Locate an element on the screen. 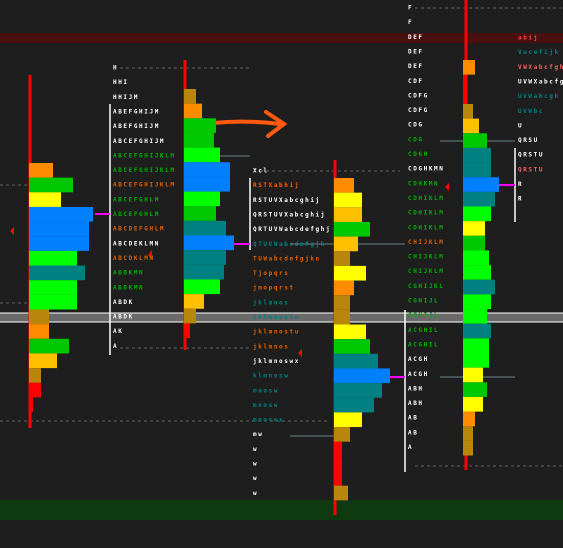 This screenshot has width=563, height=548. tpo-letters: jklmnoswx is located at coordinates (276, 361).